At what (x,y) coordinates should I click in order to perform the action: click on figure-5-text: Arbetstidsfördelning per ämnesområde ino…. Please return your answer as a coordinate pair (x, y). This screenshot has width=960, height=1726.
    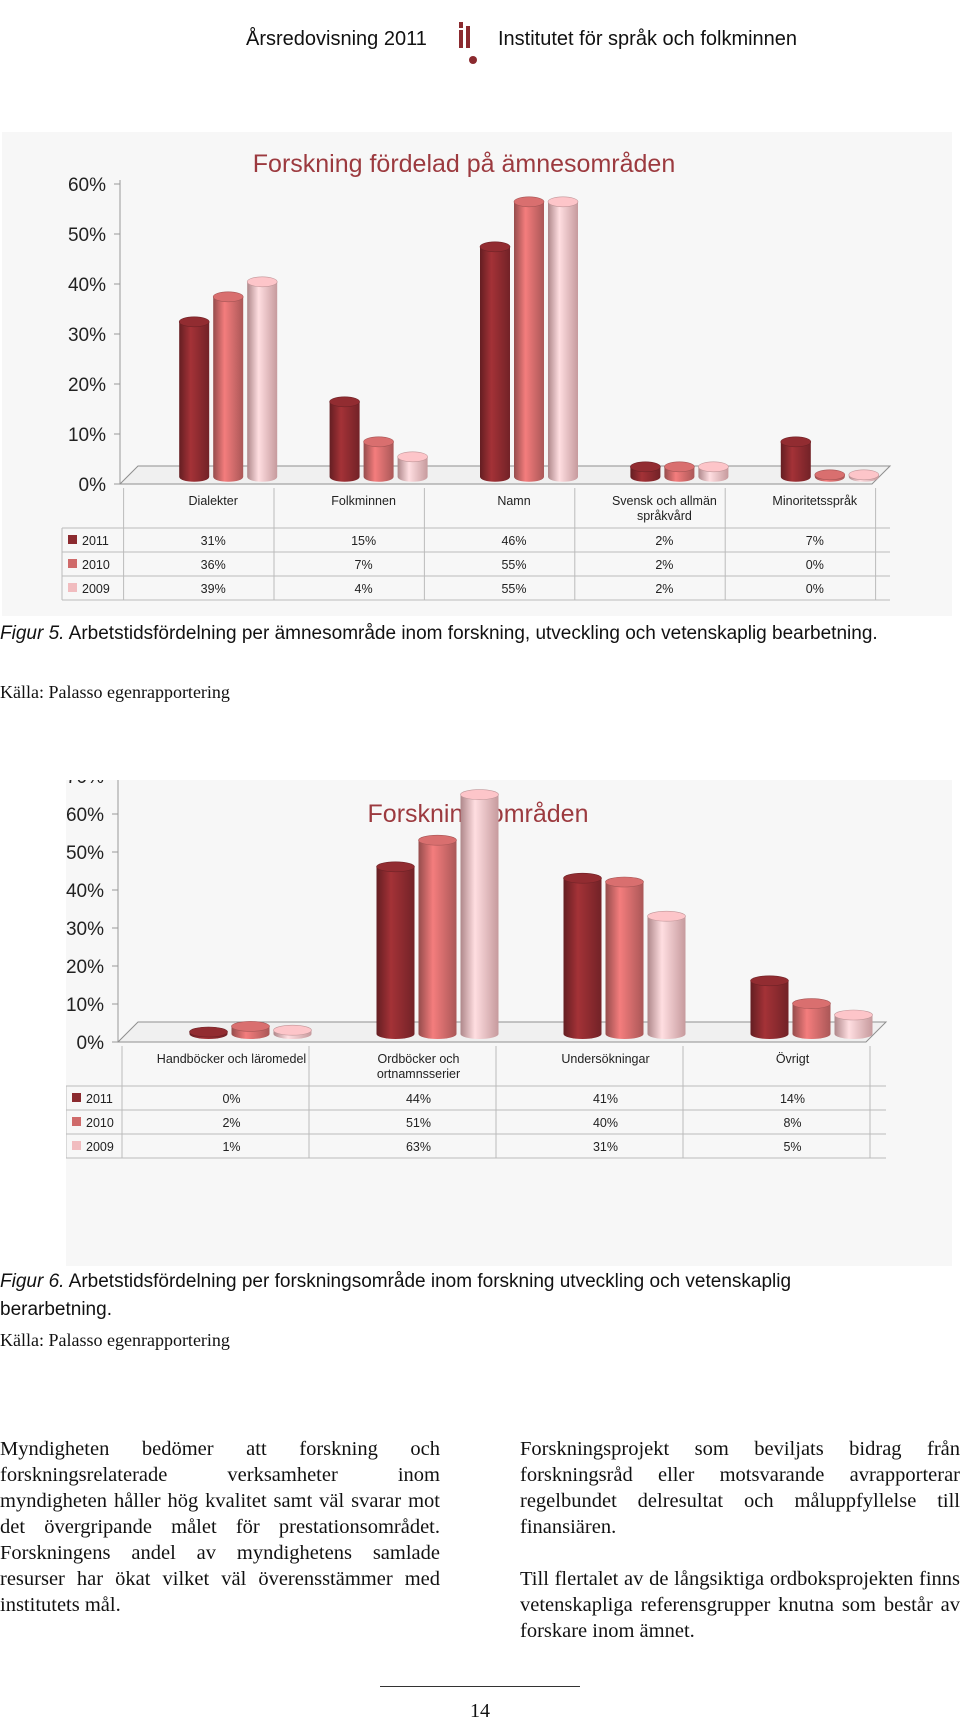
    Looking at the image, I should click on (471, 633).